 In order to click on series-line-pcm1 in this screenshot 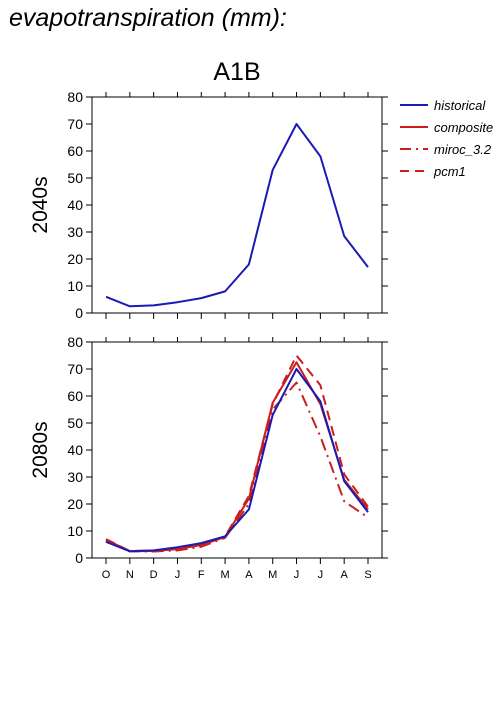, I will do `click(237, 453)`.